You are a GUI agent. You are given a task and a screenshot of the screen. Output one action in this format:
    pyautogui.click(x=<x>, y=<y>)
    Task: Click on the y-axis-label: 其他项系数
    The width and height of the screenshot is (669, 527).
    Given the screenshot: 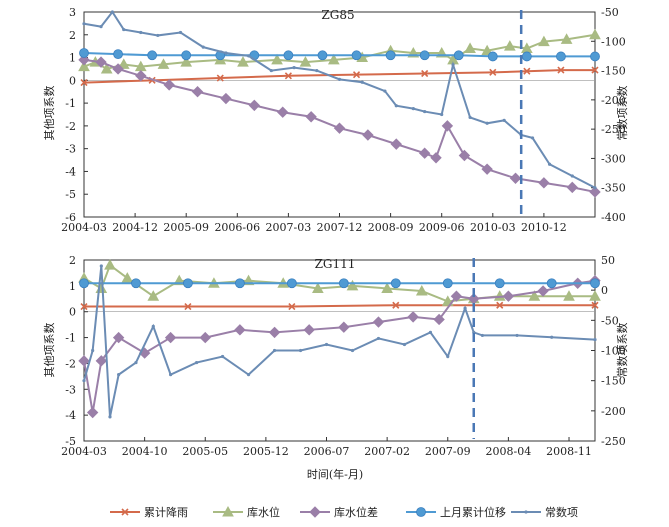 What is the action you would take?
    pyautogui.click(x=49, y=350)
    